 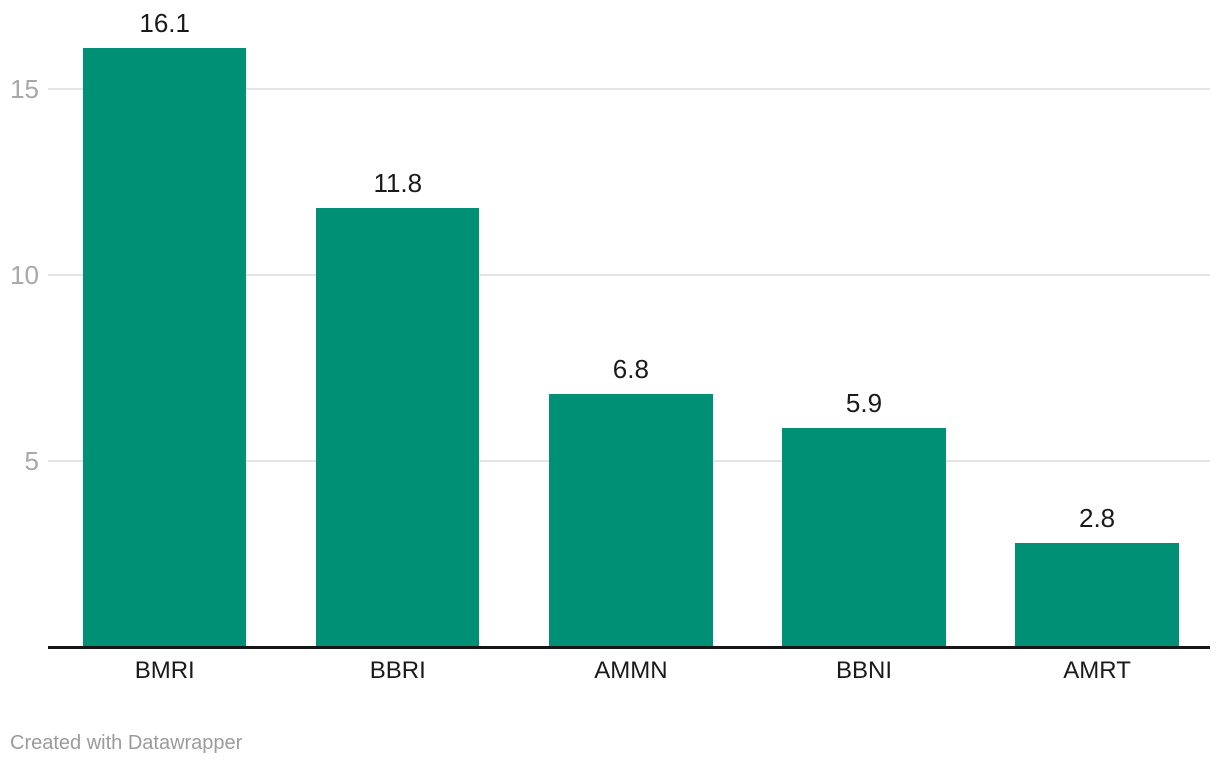 I want to click on x-axis-line, so click(x=629, y=647).